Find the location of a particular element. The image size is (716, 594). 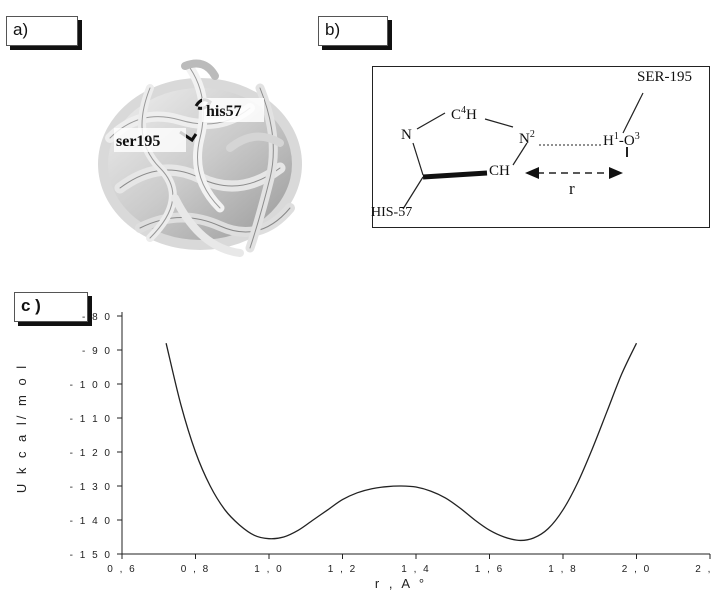

protein-ribbon-image: his57 ser195 is located at coordinates (200, 158).